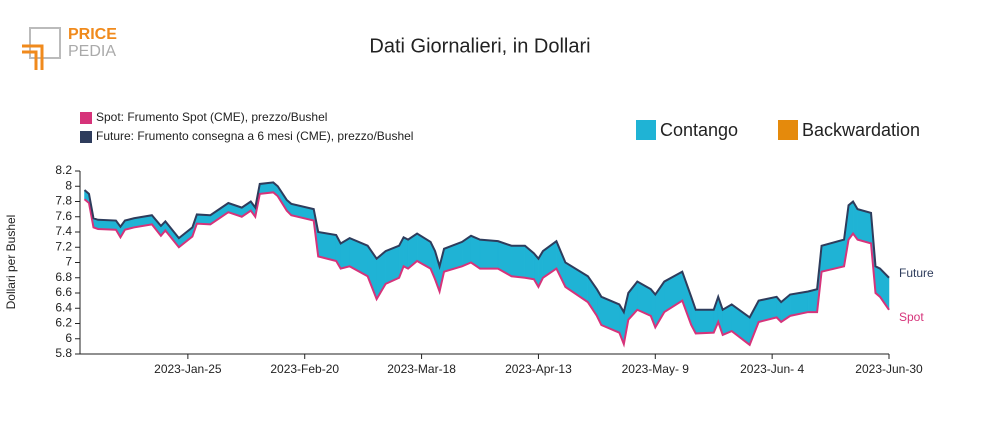 Image resolution: width=985 pixels, height=430 pixels. What do you see at coordinates (916, 273) in the screenshot?
I see `end-label: Future` at bounding box center [916, 273].